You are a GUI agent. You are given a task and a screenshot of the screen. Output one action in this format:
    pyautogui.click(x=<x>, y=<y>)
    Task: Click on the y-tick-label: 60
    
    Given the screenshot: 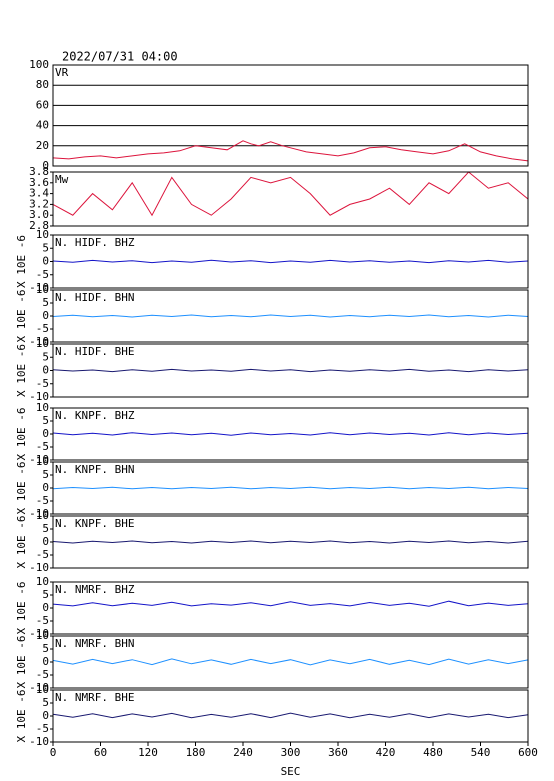 What is the action you would take?
    pyautogui.click(x=42, y=104)
    